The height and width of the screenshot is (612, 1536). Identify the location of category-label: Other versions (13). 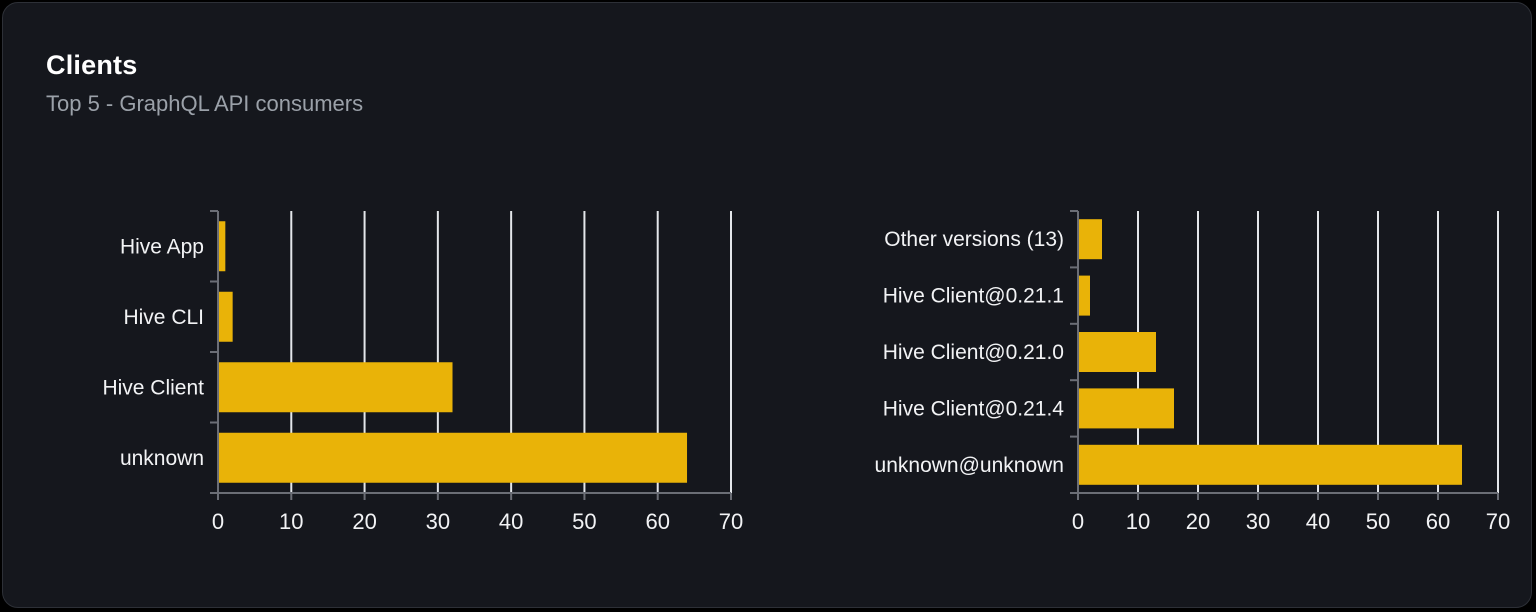
(974, 239).